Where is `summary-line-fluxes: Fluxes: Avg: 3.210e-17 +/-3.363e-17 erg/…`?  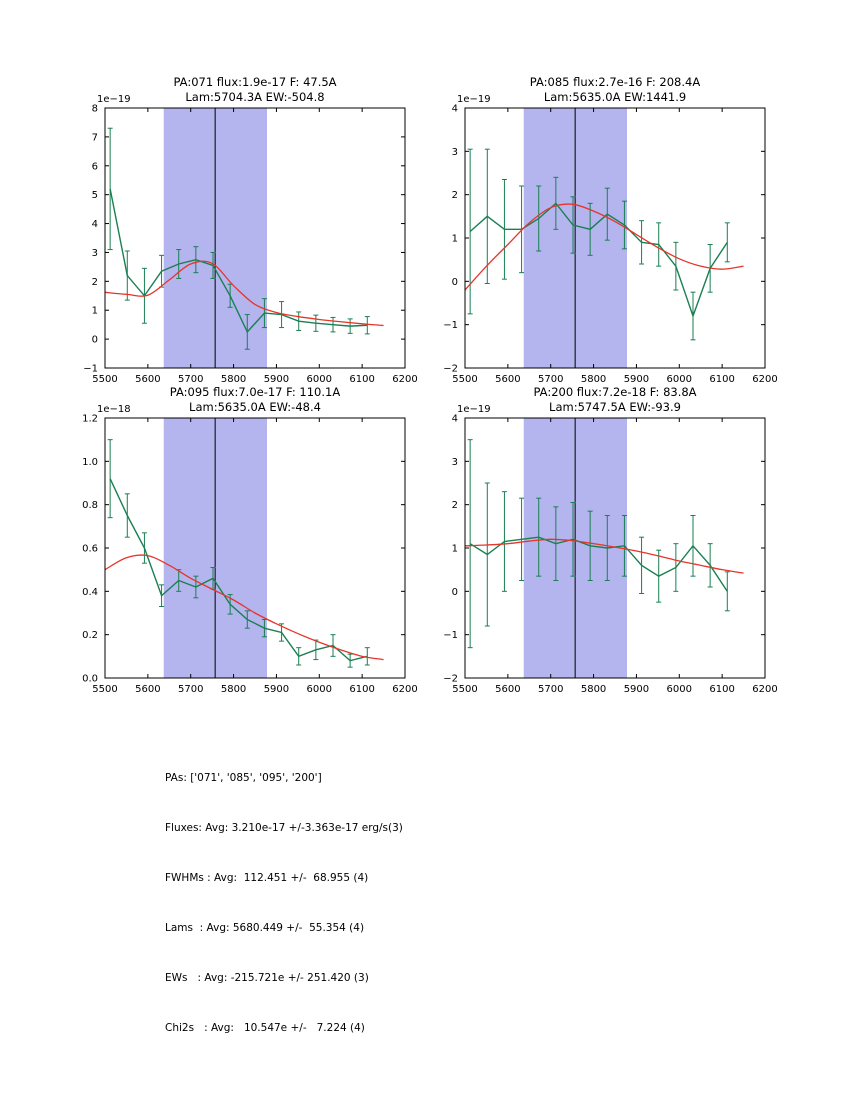
summary-line-fluxes: Fluxes: Avg: 3.210e-17 +/-3.363e-17 erg/… is located at coordinates (284, 828).